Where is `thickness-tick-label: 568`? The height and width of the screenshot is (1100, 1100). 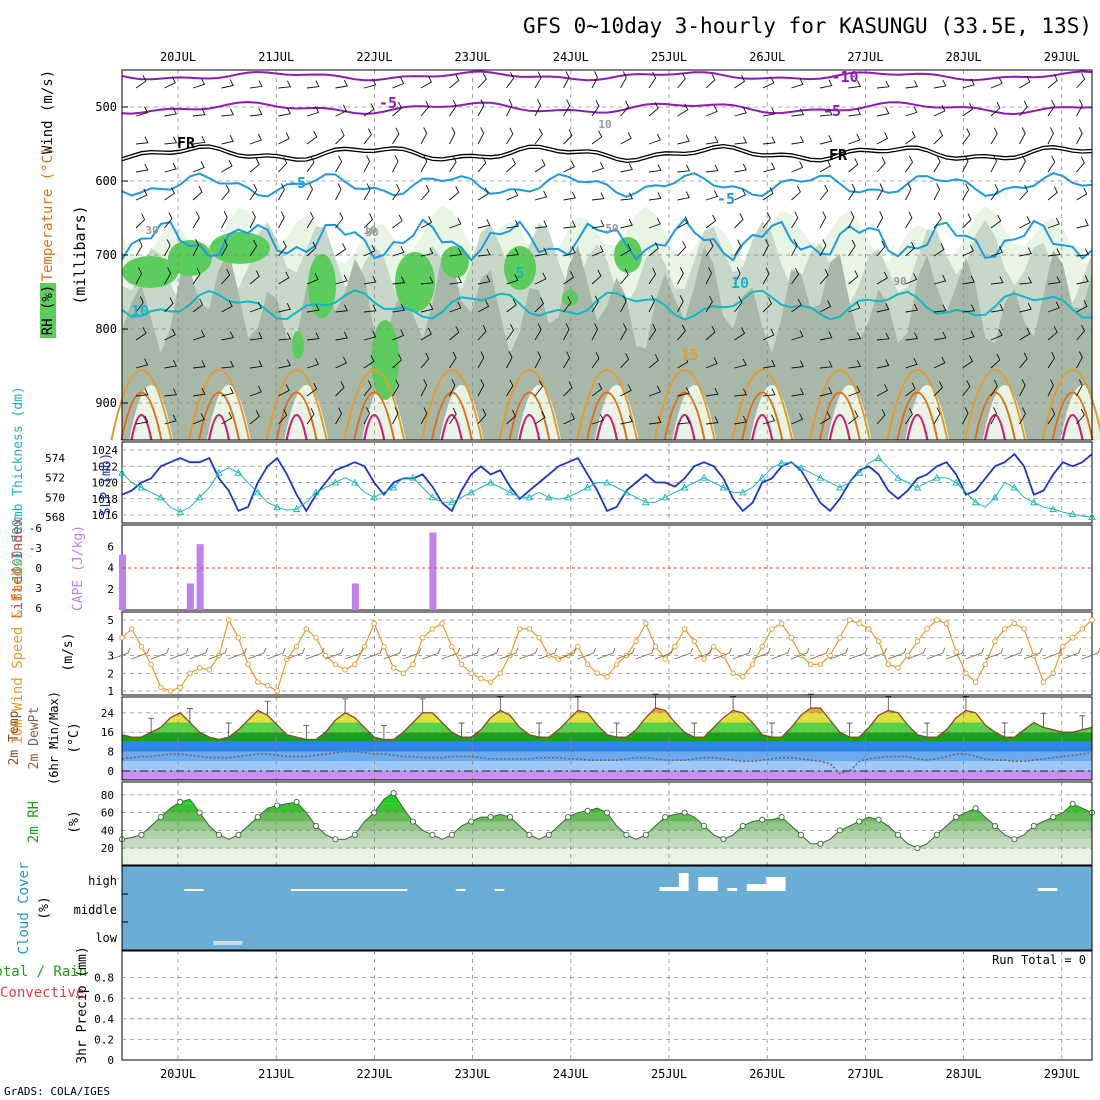
thickness-tick-label: 568 is located at coordinates (55, 517).